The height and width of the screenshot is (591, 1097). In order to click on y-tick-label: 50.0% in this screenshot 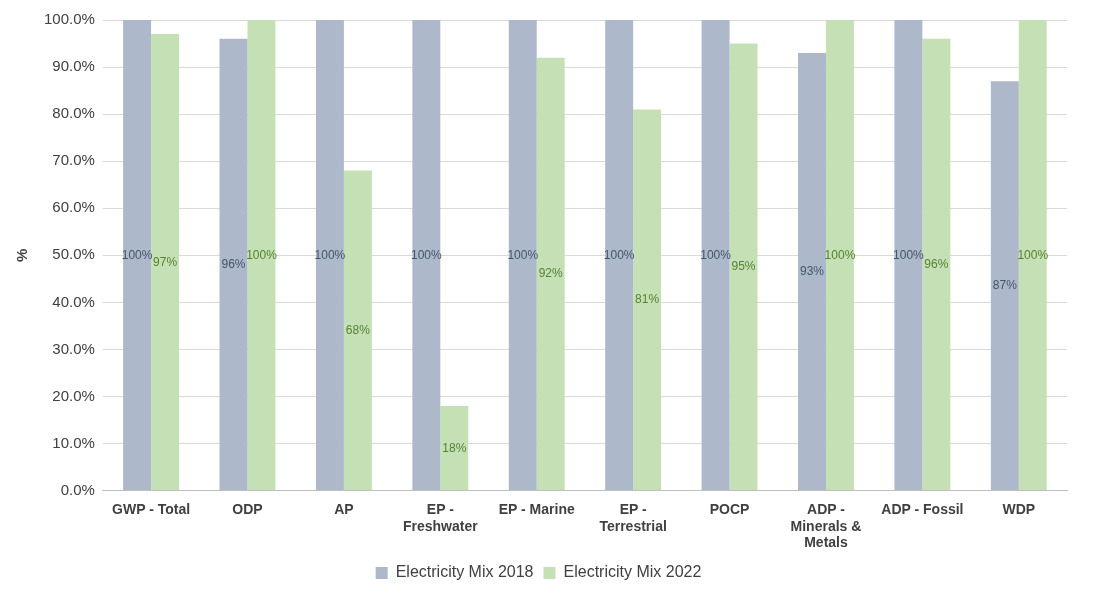, I will do `click(73, 254)`.